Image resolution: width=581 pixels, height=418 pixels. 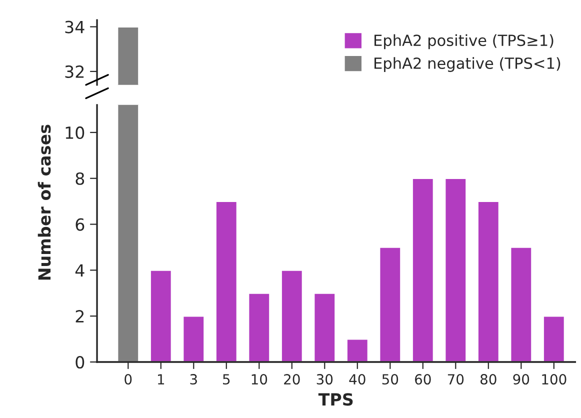 What do you see at coordinates (456, 379) in the screenshot?
I see `x-tick-label: 70` at bounding box center [456, 379].